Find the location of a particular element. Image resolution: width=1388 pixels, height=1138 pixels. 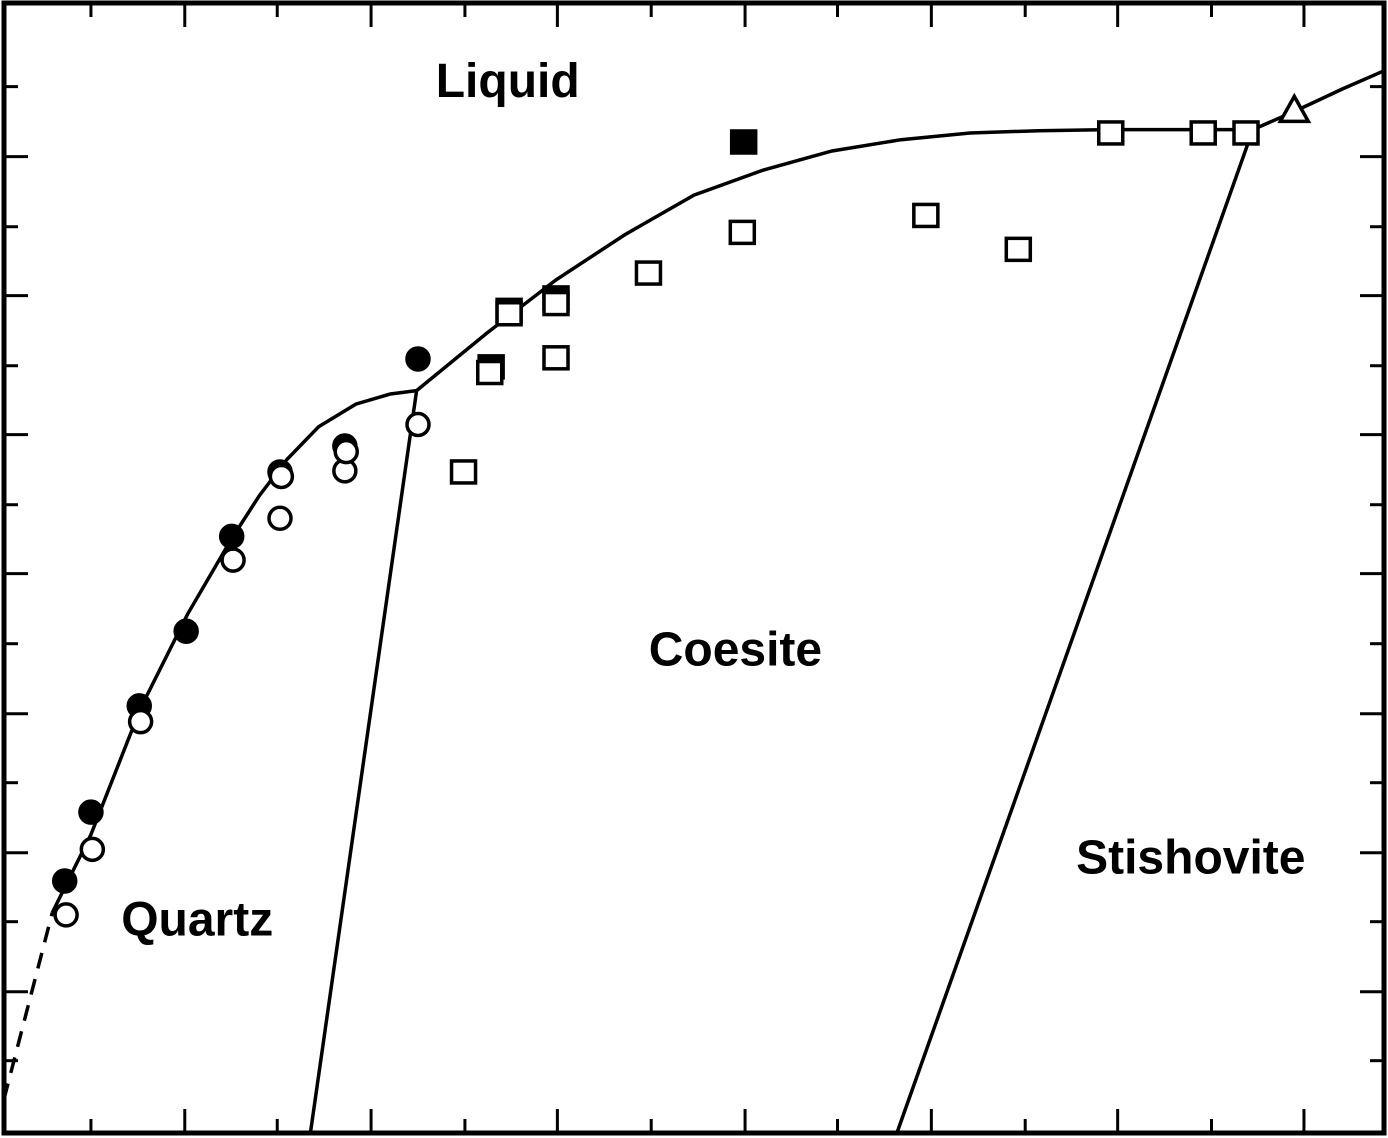

melting-curve-coesite is located at coordinates (834, 259).